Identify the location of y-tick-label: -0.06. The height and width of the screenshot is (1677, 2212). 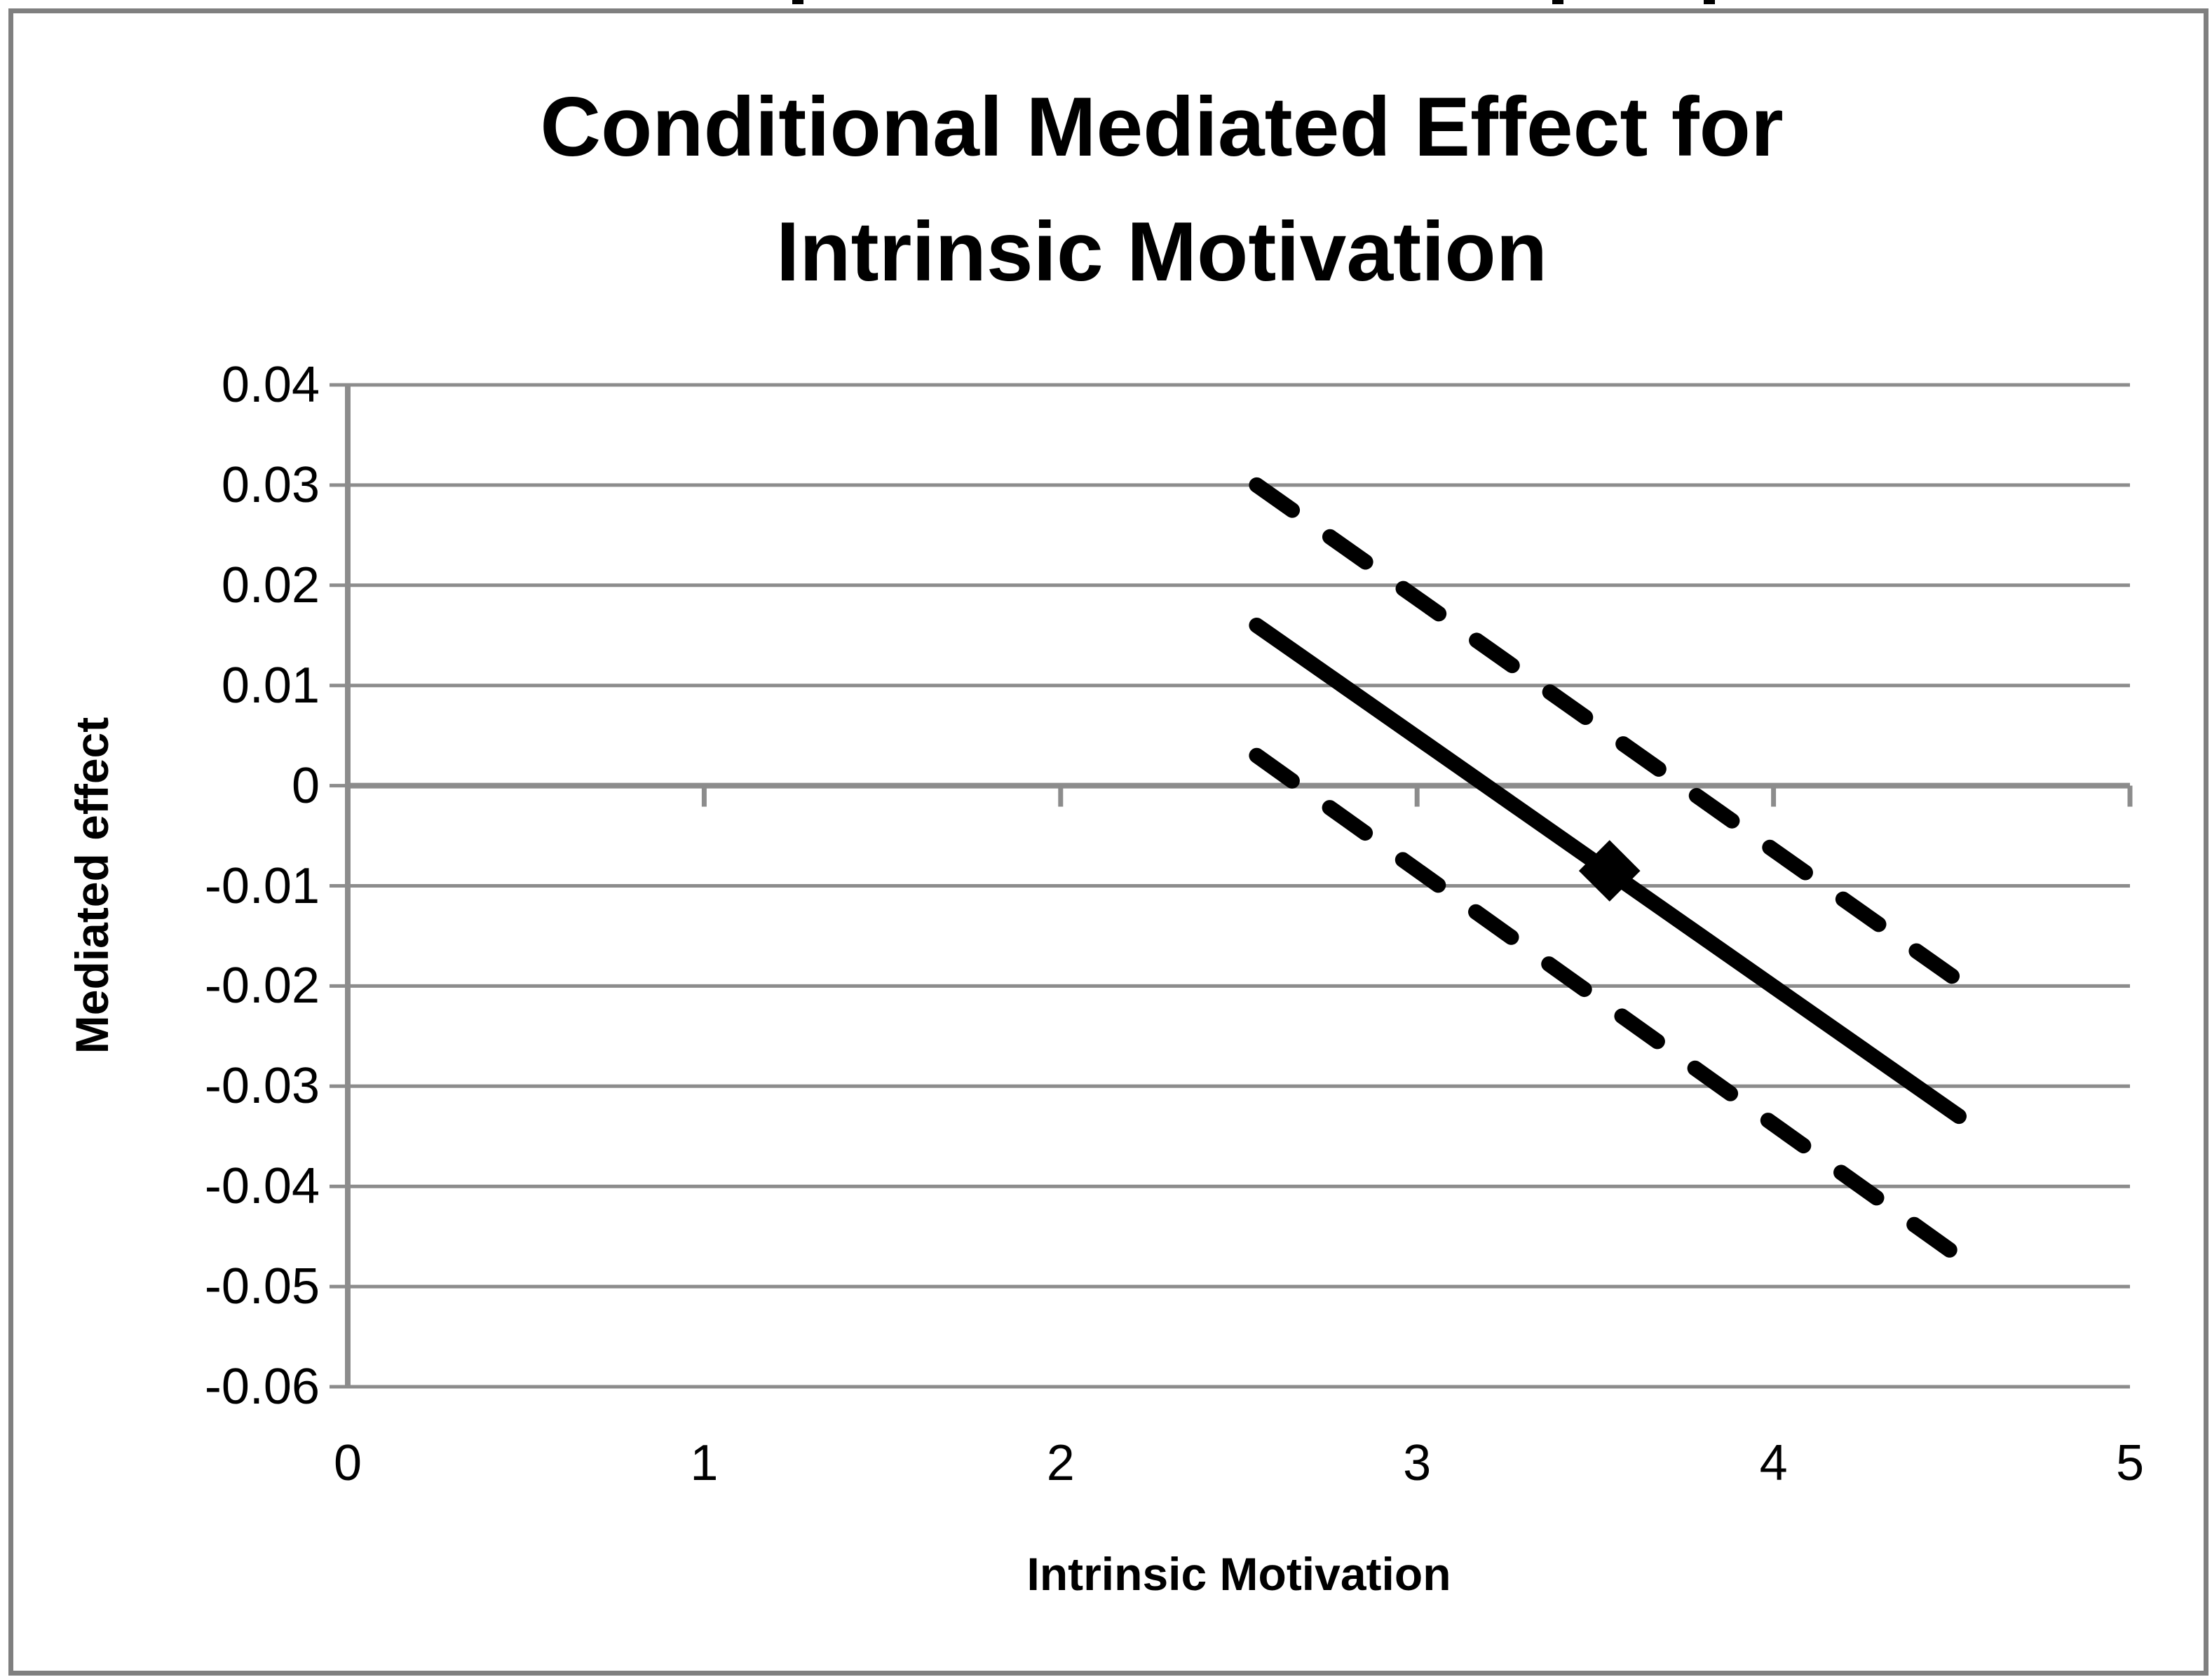
(262, 1387).